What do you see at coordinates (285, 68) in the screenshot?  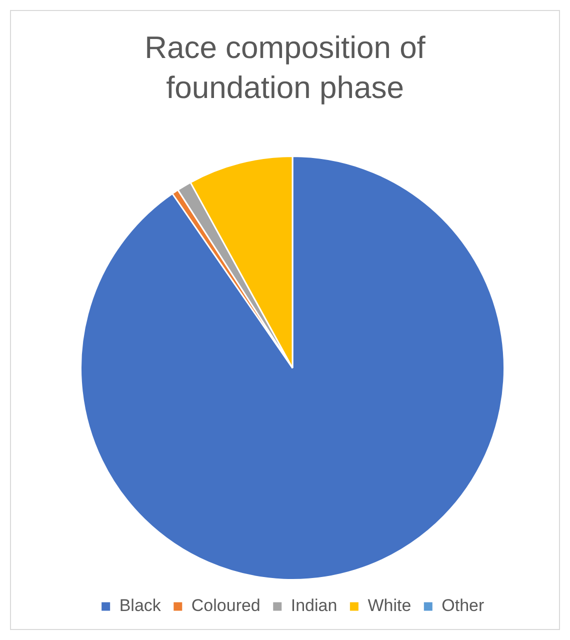 I see `chart-title: Race composition of foundation phase` at bounding box center [285, 68].